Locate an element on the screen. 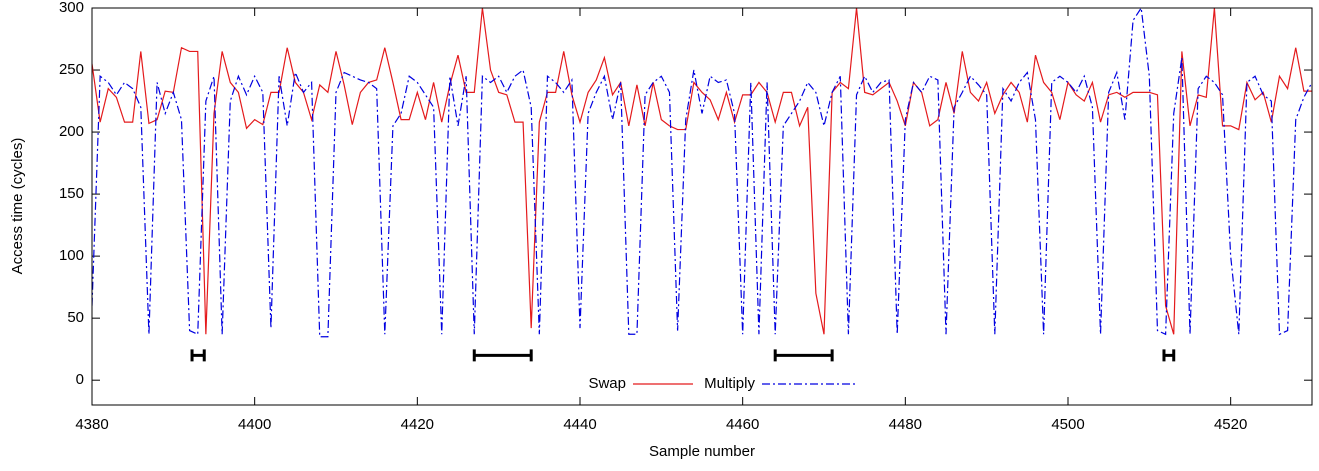 This screenshot has width=1319, height=471. x-tick-label: 4440 is located at coordinates (579, 424).